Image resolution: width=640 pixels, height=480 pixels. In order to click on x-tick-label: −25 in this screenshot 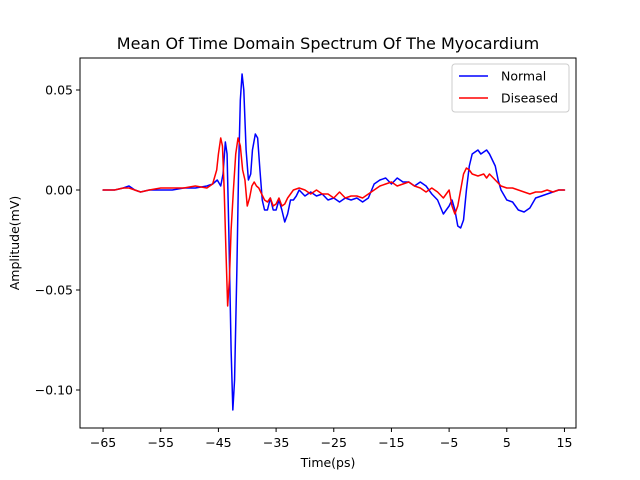, I will do `click(334, 442)`.